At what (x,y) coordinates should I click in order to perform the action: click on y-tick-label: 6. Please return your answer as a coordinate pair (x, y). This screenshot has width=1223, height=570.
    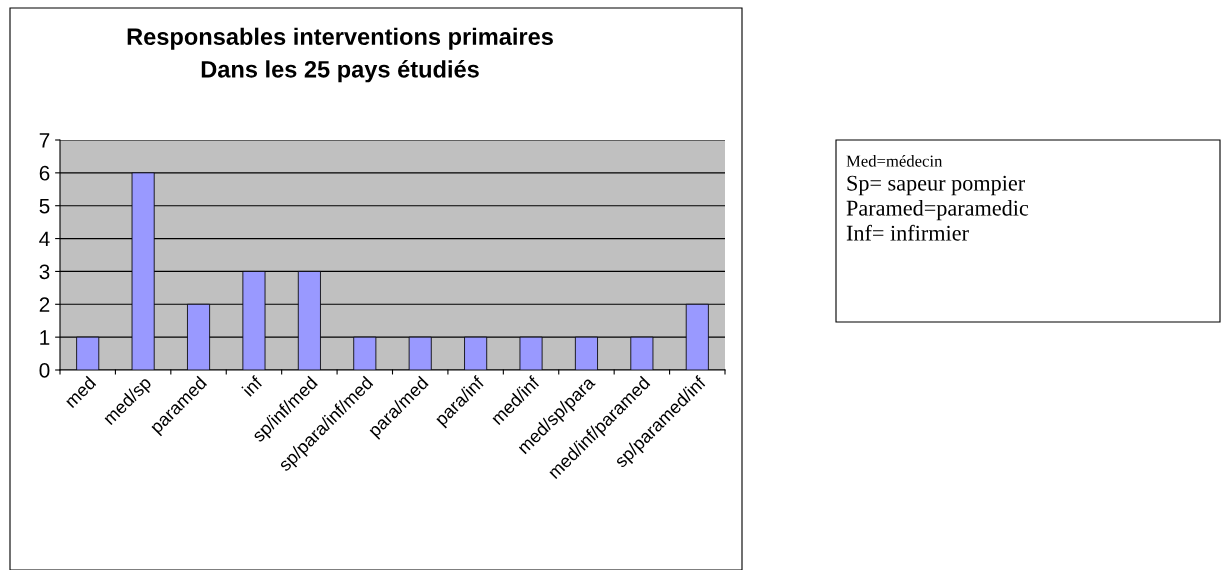
    Looking at the image, I should click on (44, 173).